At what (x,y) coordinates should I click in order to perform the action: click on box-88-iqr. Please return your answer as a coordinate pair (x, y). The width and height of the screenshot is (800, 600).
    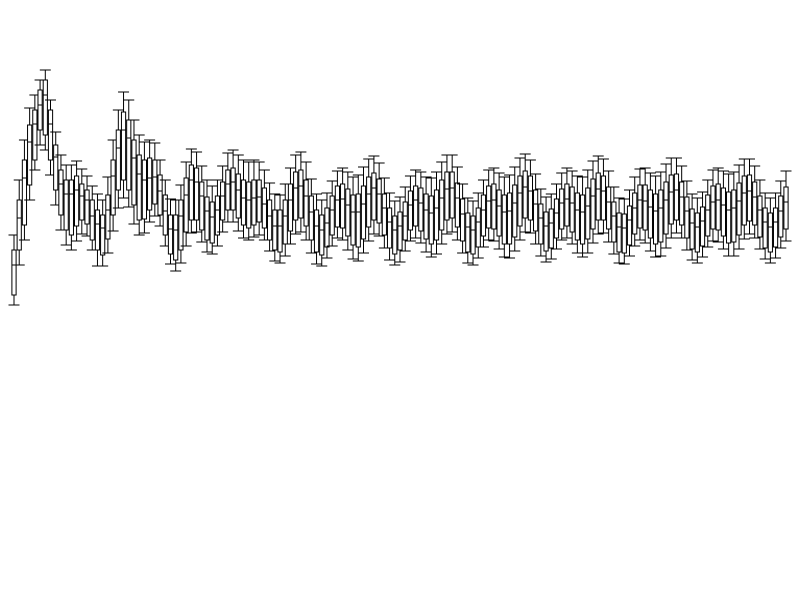
    Looking at the image, I should click on (473, 235).